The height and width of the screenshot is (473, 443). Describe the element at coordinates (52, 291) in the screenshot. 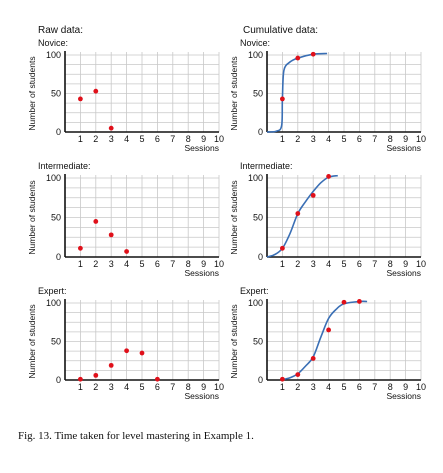

I see `panel-title: Expert:` at that location.